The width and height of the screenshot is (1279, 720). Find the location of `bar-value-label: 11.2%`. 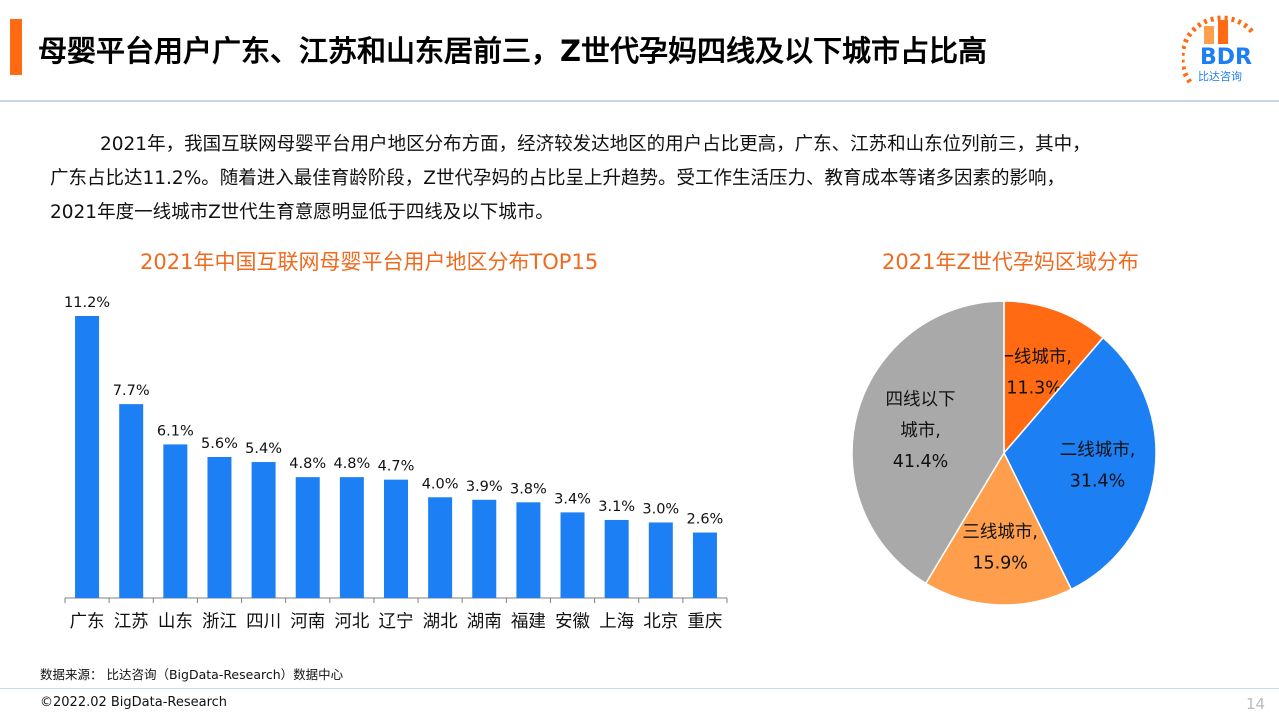

bar-value-label: 11.2% is located at coordinates (87, 303).